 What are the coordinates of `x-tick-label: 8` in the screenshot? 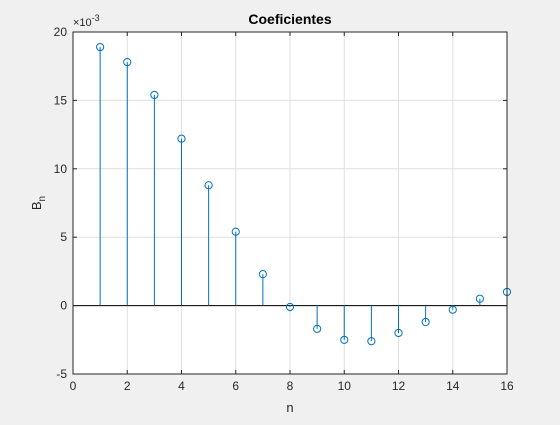 It's located at (290, 386).